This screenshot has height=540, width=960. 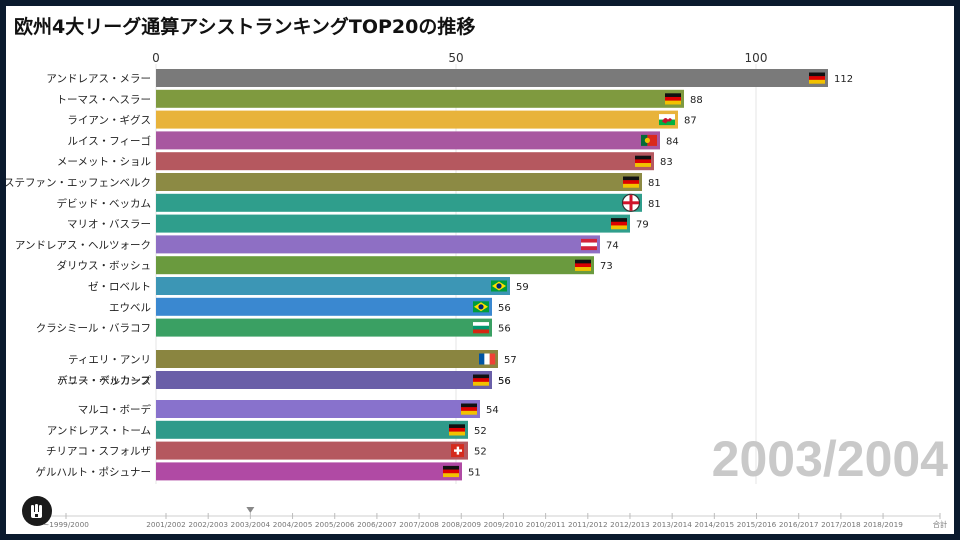 What do you see at coordinates (642, 225) in the screenshot?
I see `bar-value-label: 79` at bounding box center [642, 225].